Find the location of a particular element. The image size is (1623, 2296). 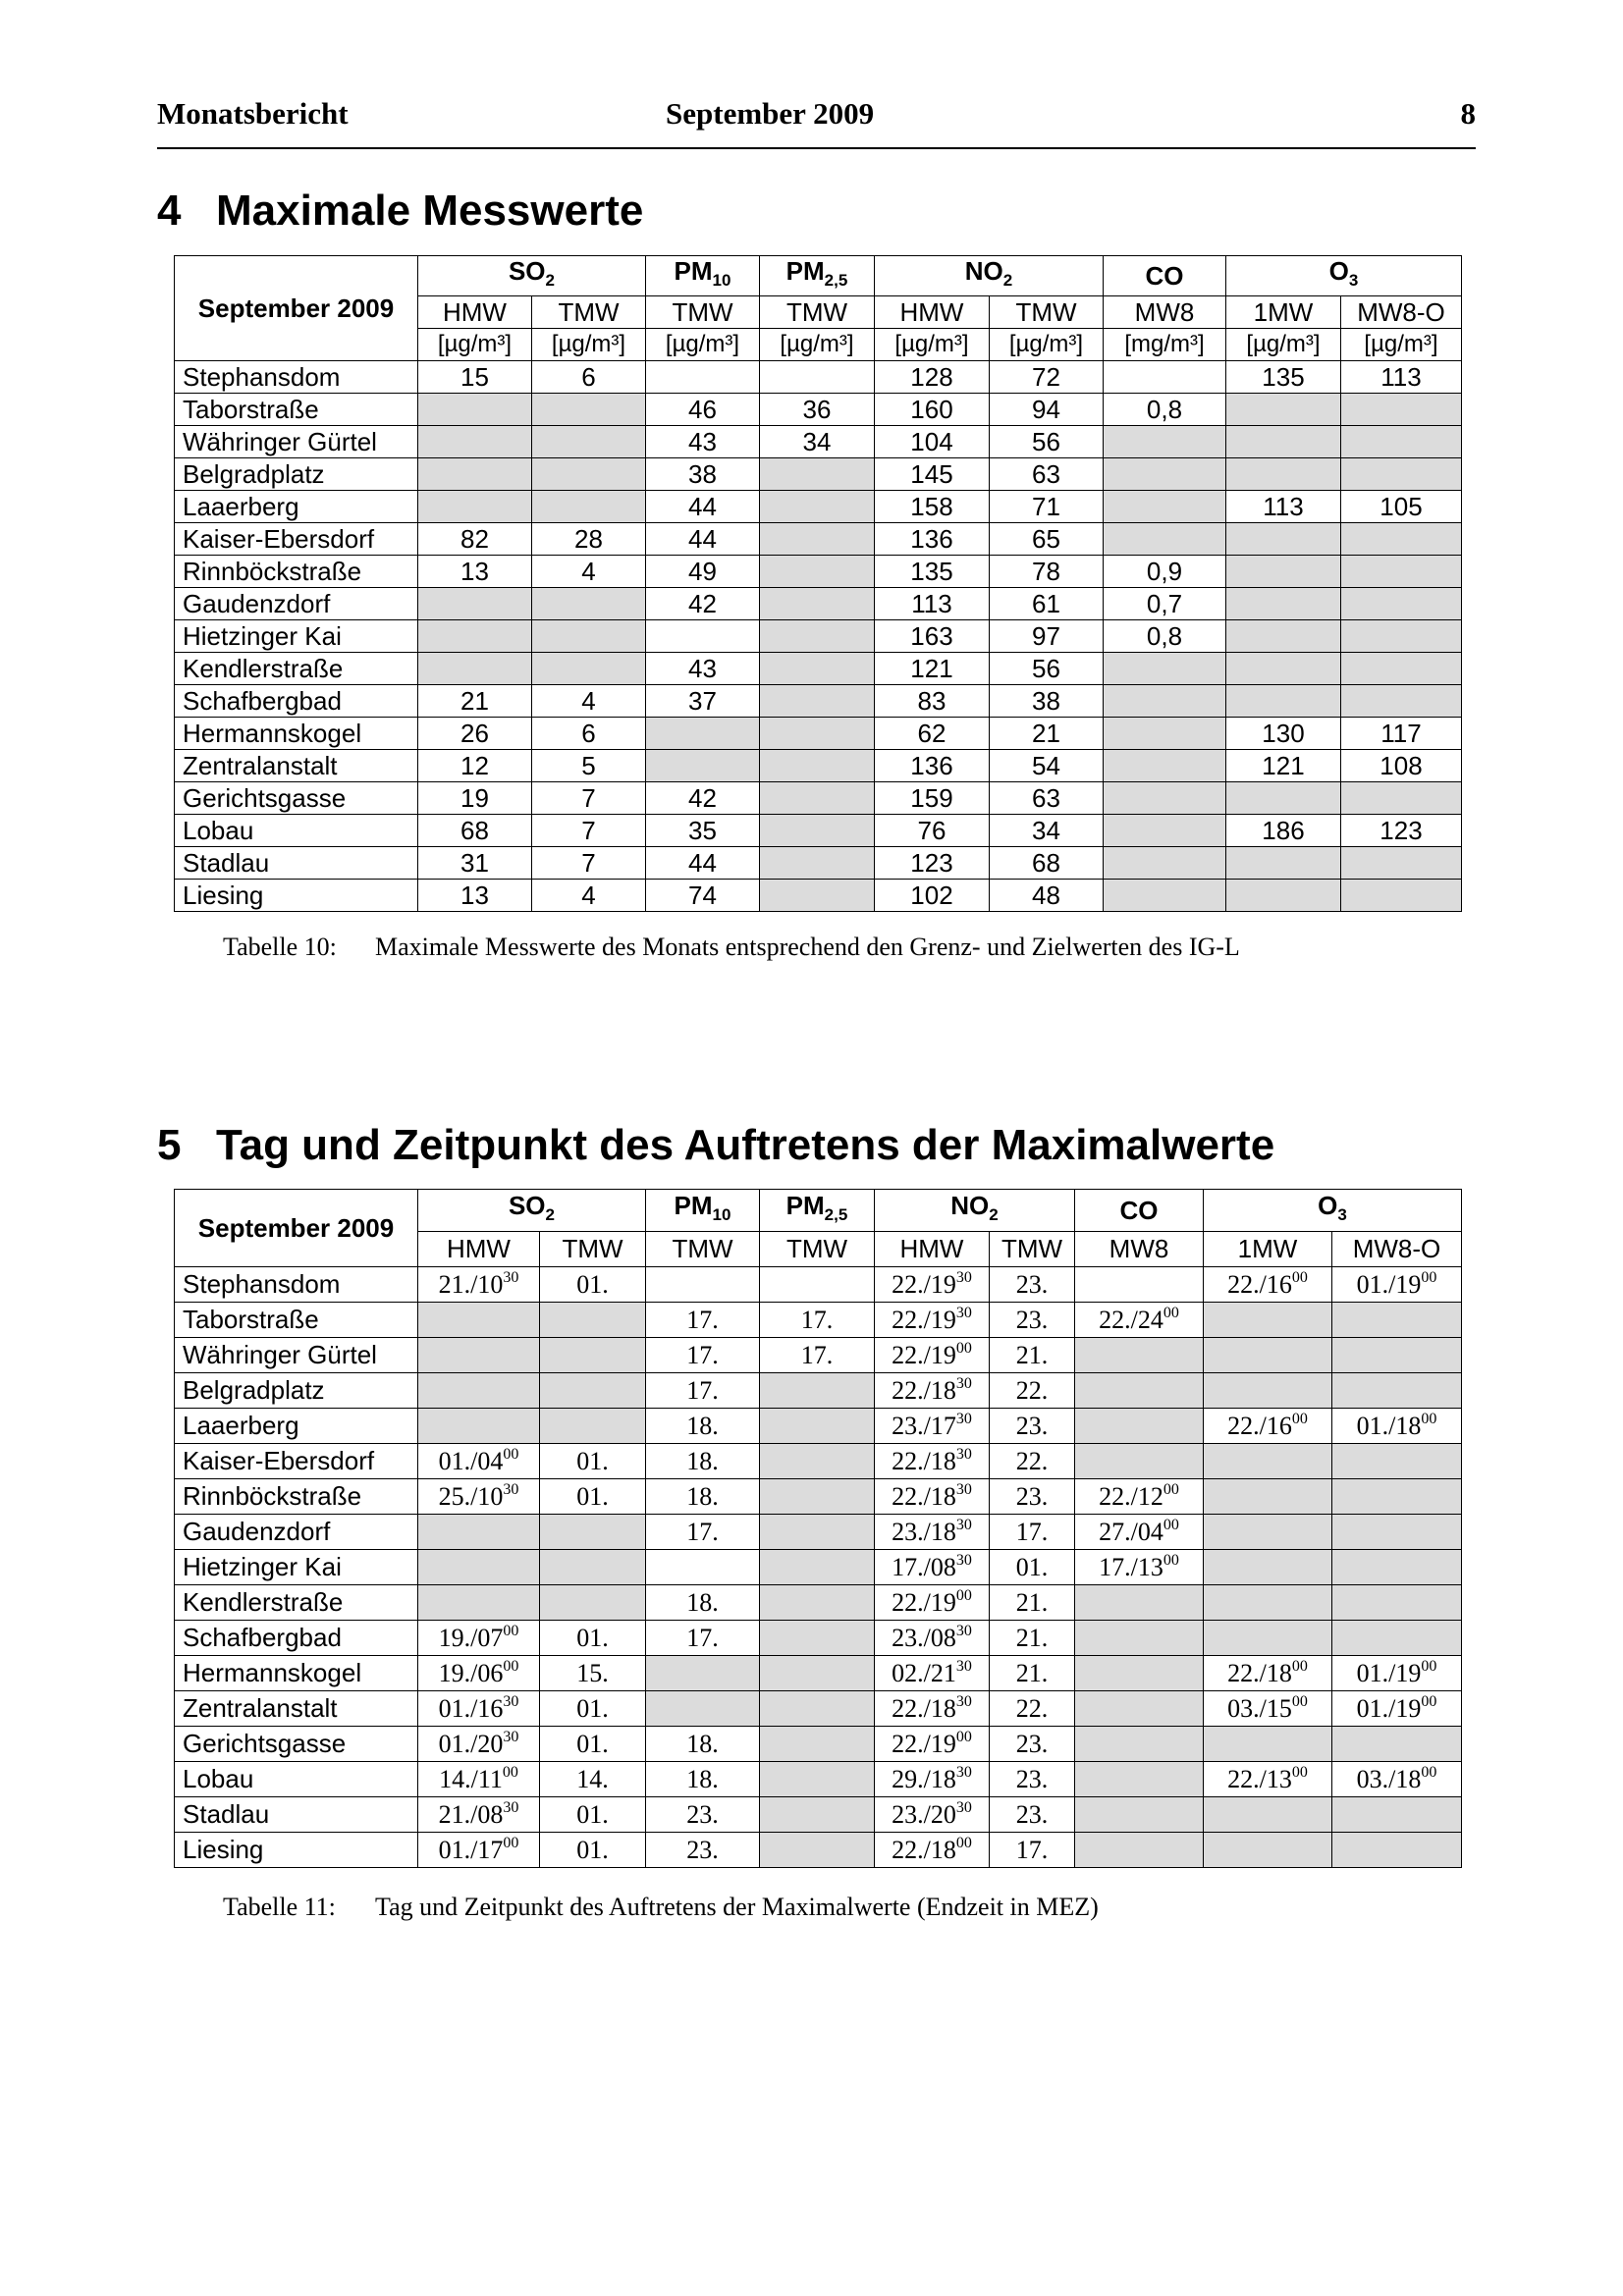

table-cell: 29./1830 is located at coordinates (932, 1779).